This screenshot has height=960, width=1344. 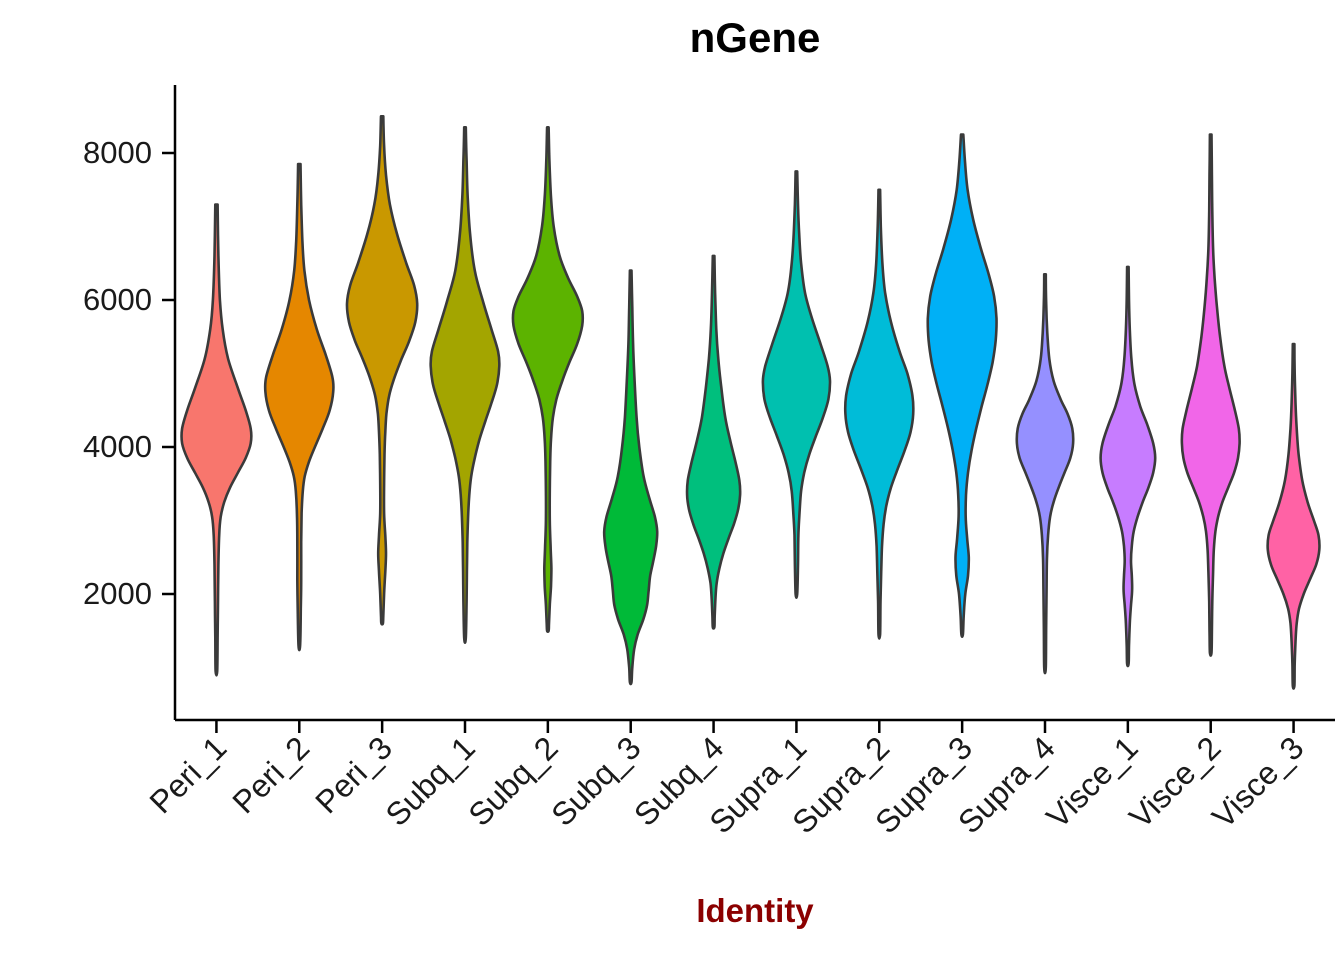 What do you see at coordinates (188, 774) in the screenshot?
I see `x-tick-label-Peri_1: Peri_1` at bounding box center [188, 774].